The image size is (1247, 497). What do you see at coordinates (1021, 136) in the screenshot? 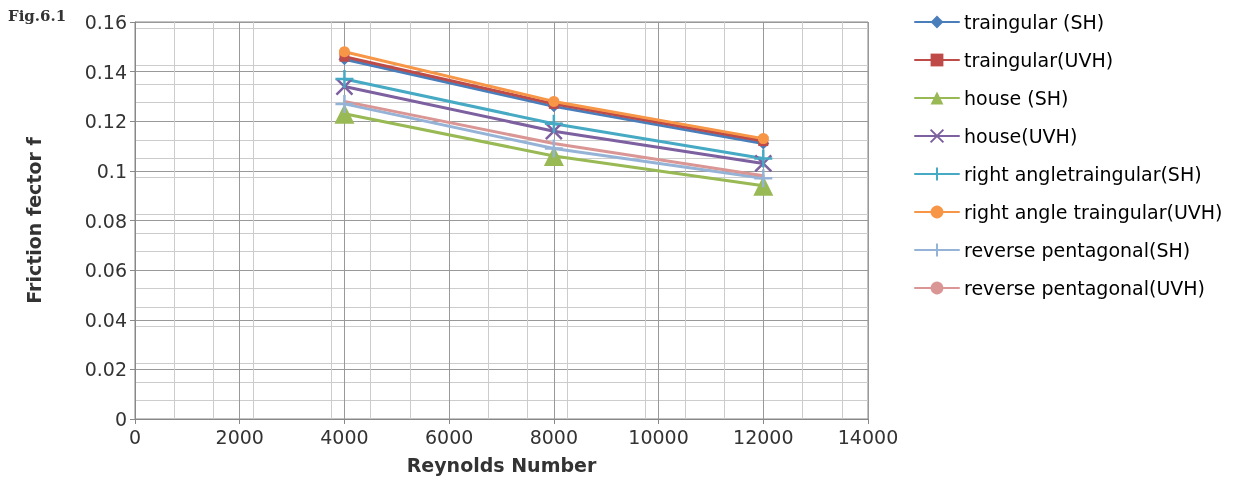
I see `legend-label: house(UVH)` at bounding box center [1021, 136].